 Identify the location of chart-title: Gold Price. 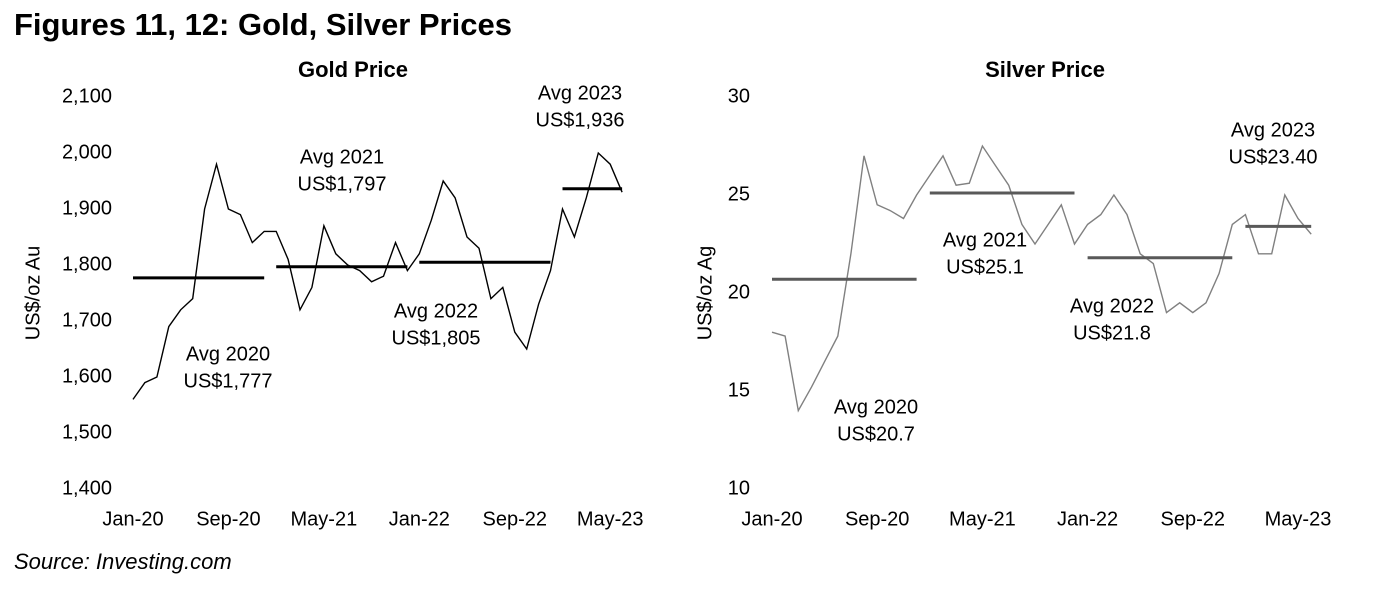
(353, 69).